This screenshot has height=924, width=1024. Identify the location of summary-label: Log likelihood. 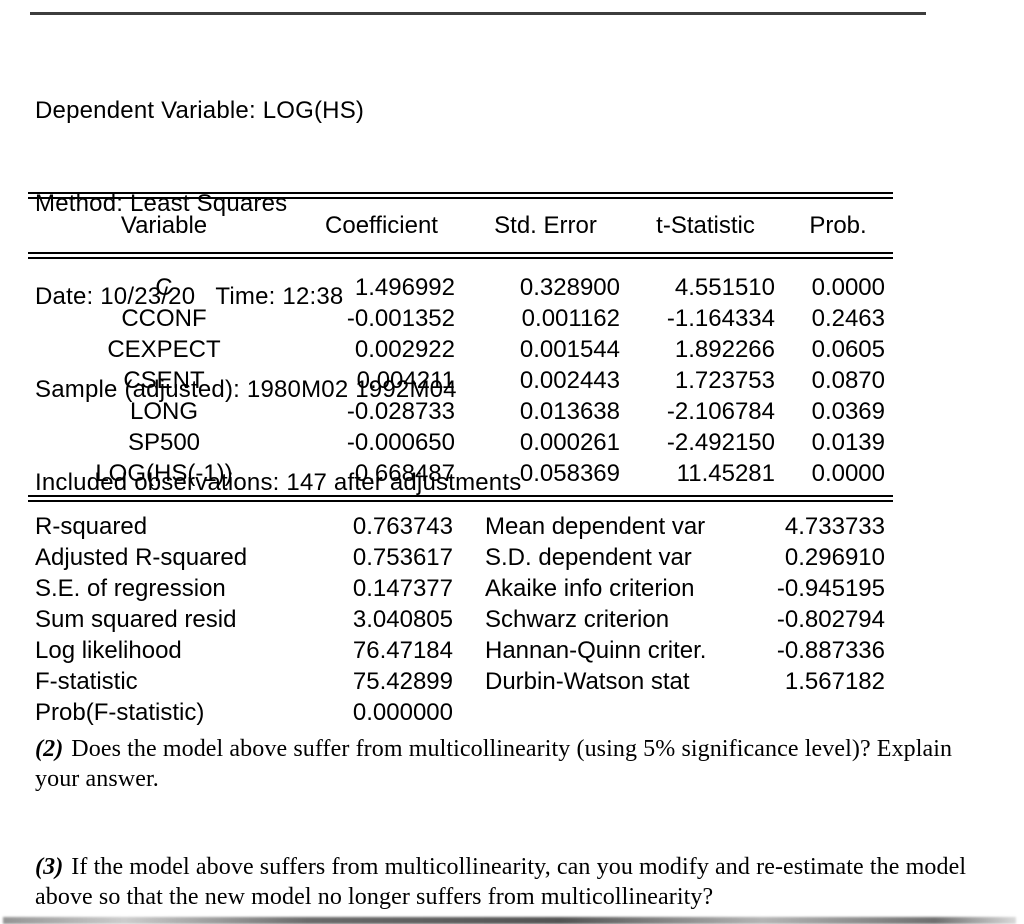
(108, 650).